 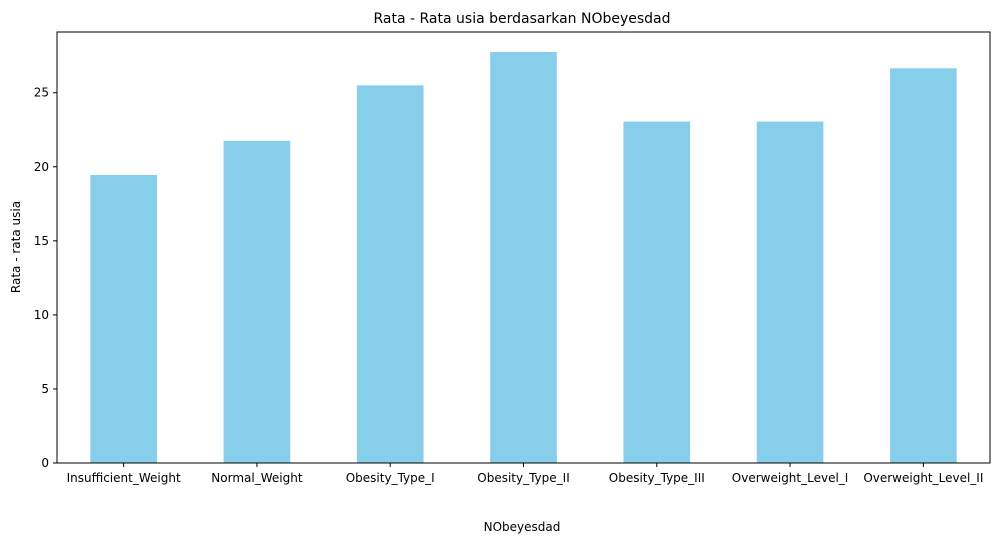 I want to click on bar-obesity-type-i, so click(x=390, y=274).